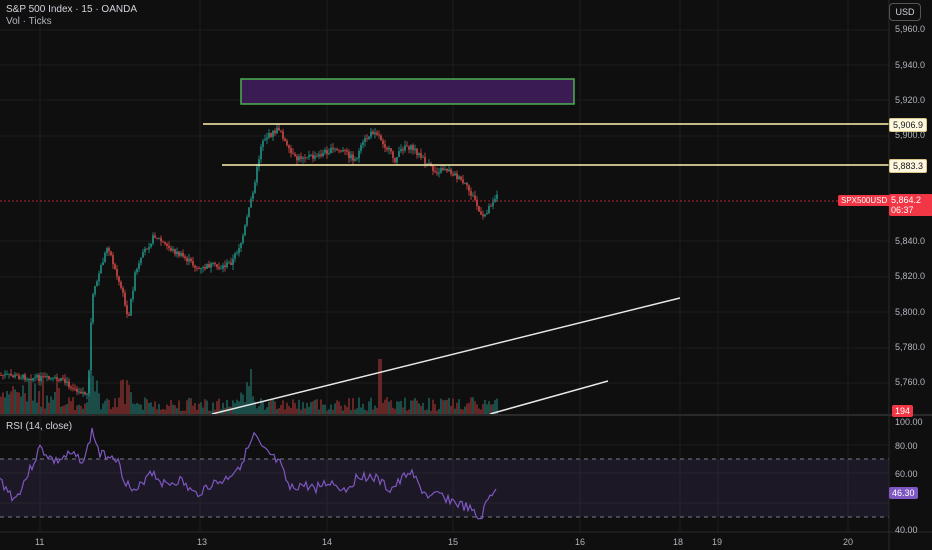 The height and width of the screenshot is (550, 932). Describe the element at coordinates (29, 21) in the screenshot. I see `volume-legend: Vol · Ticks` at that location.